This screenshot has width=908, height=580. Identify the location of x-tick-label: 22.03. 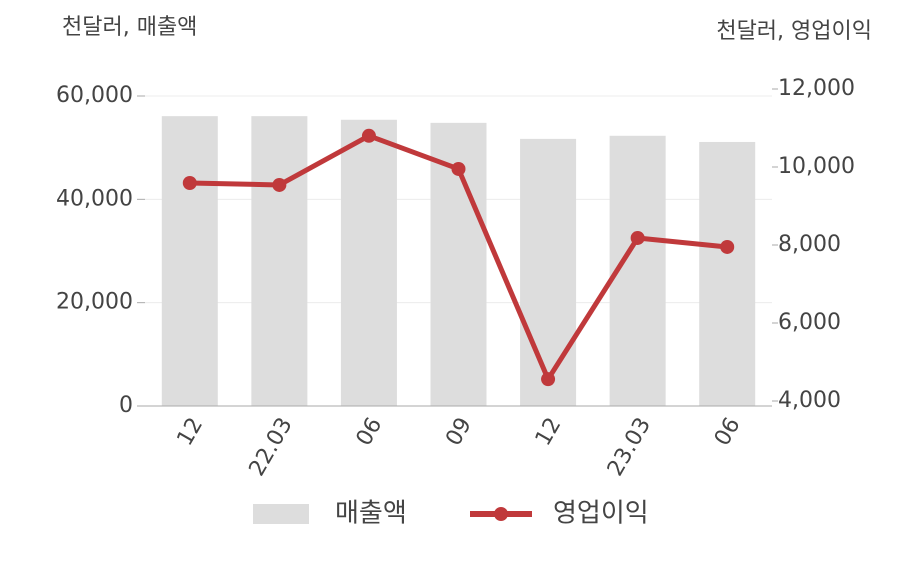
(271, 447).